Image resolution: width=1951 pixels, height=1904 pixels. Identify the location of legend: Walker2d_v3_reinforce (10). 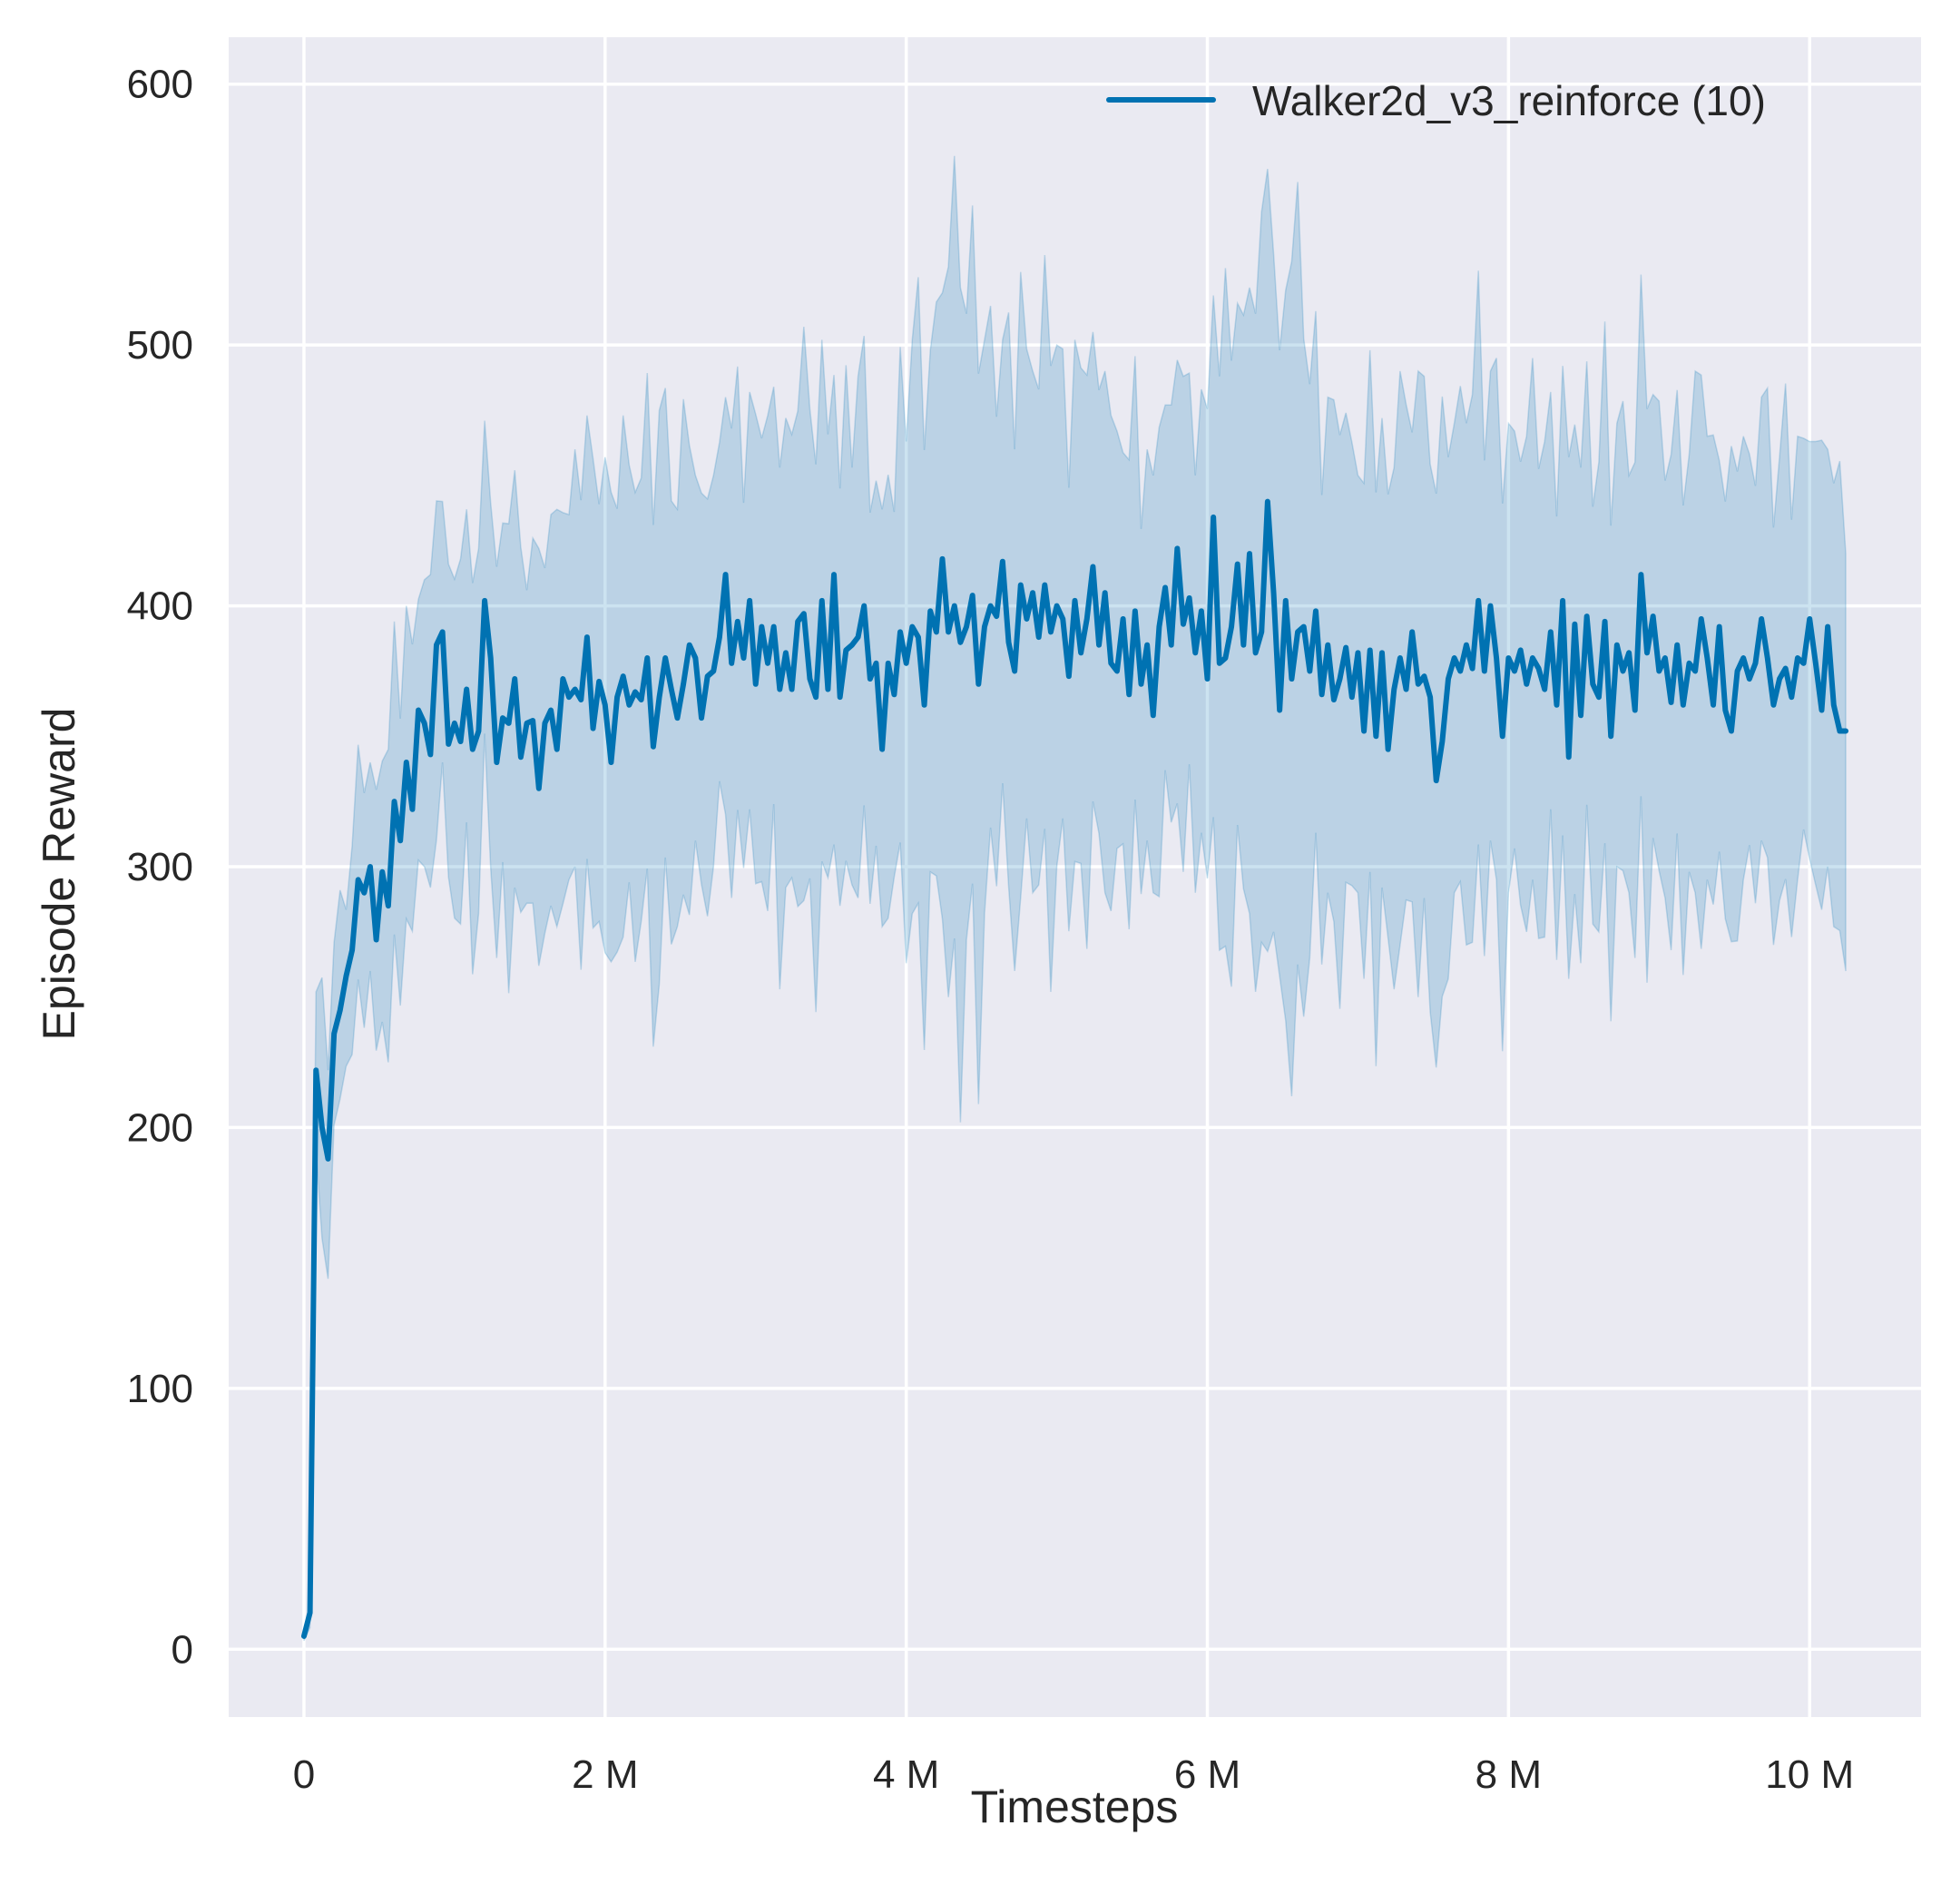
(1436, 101).